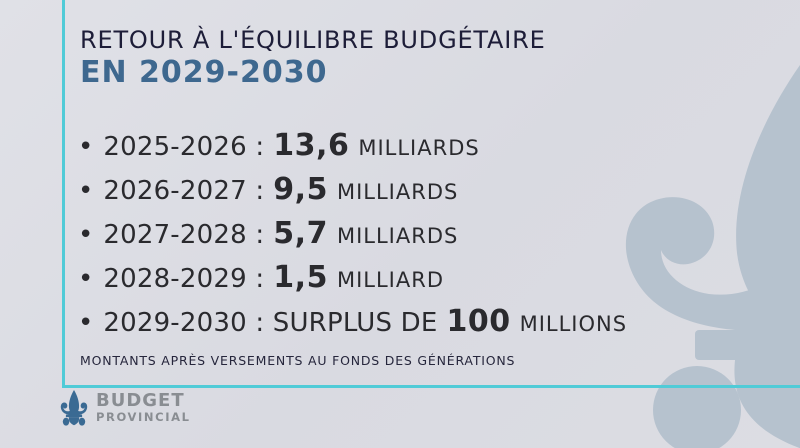 Image resolution: width=800 pixels, height=448 pixels. Describe the element at coordinates (184, 279) in the screenshot. I see `item-label: 2028-2029 :` at that location.